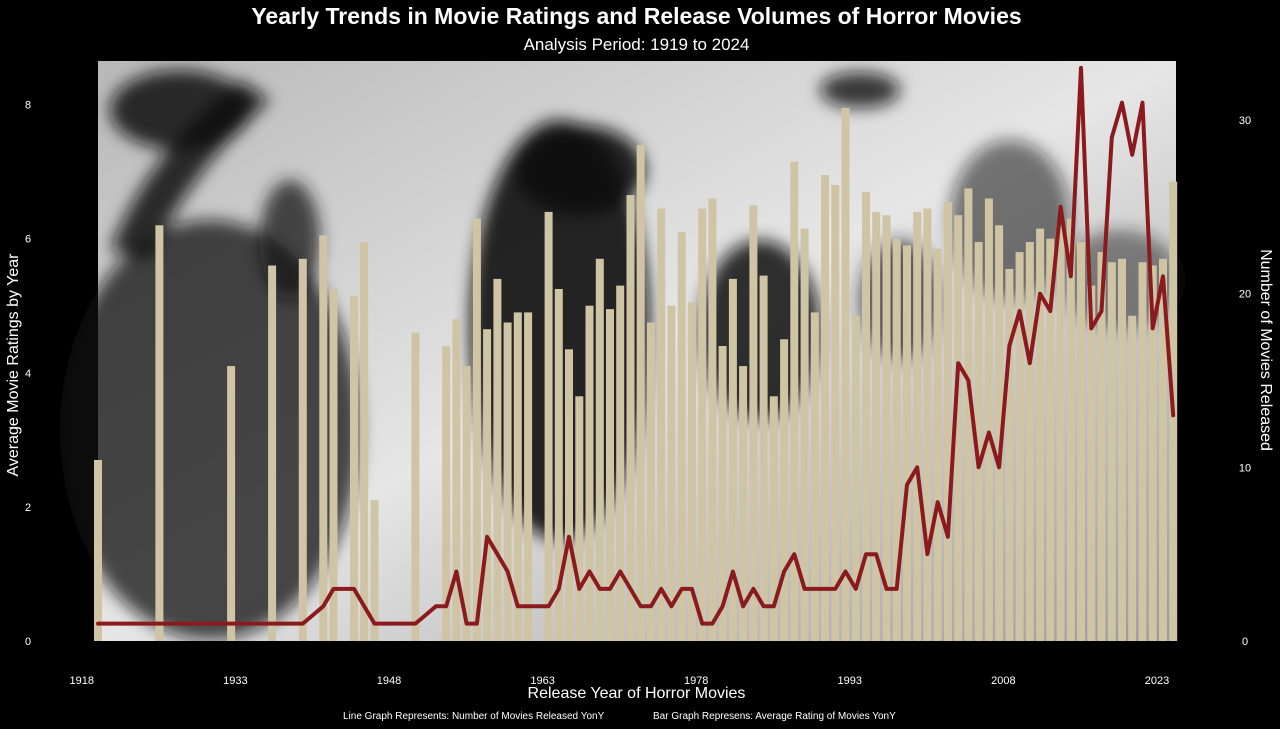 This screenshot has height=729, width=1280. Describe the element at coordinates (1091, 463) in the screenshot. I see `bar-2016` at that location.